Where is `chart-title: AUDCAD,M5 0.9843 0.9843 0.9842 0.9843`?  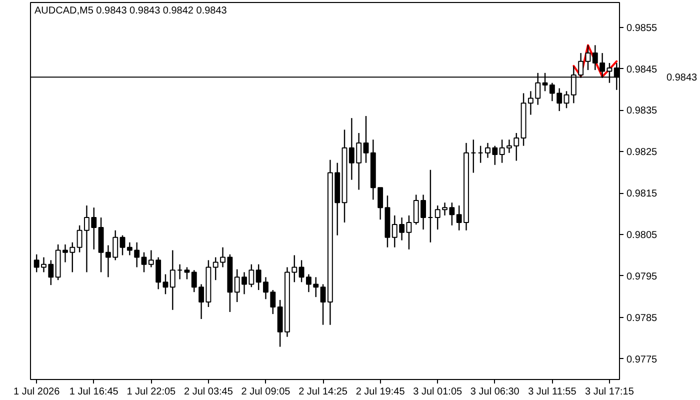 chart-title: AUDCAD,M5 0.9843 0.9843 0.9842 0.9843 is located at coordinates (131, 11).